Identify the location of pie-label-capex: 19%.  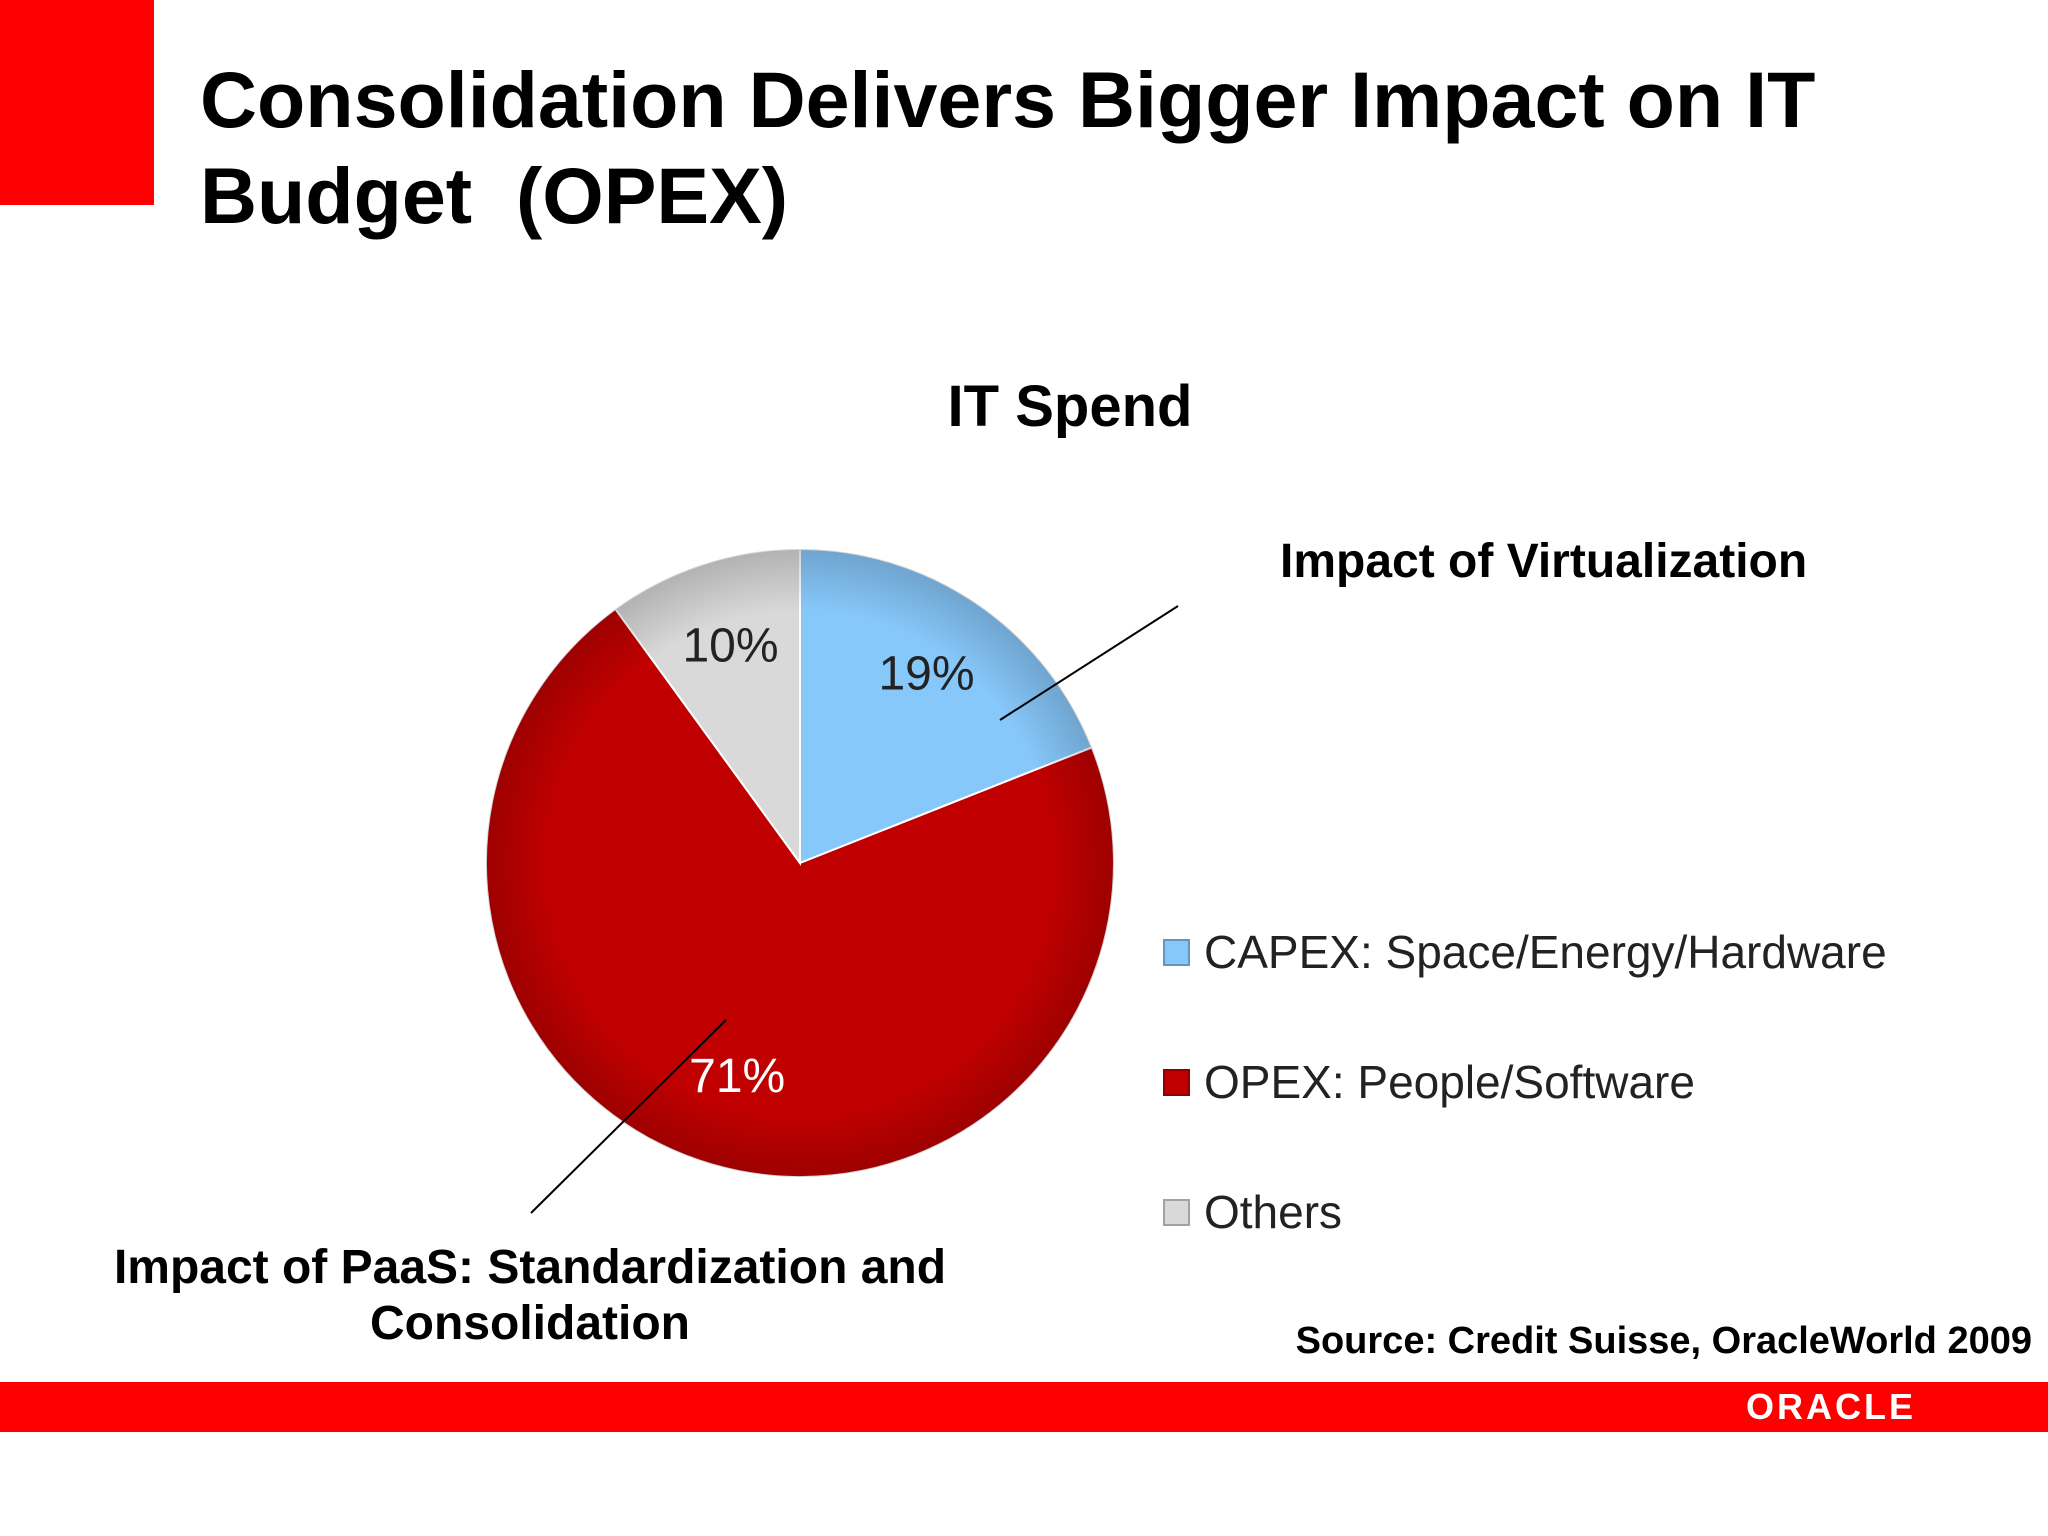
(926, 674).